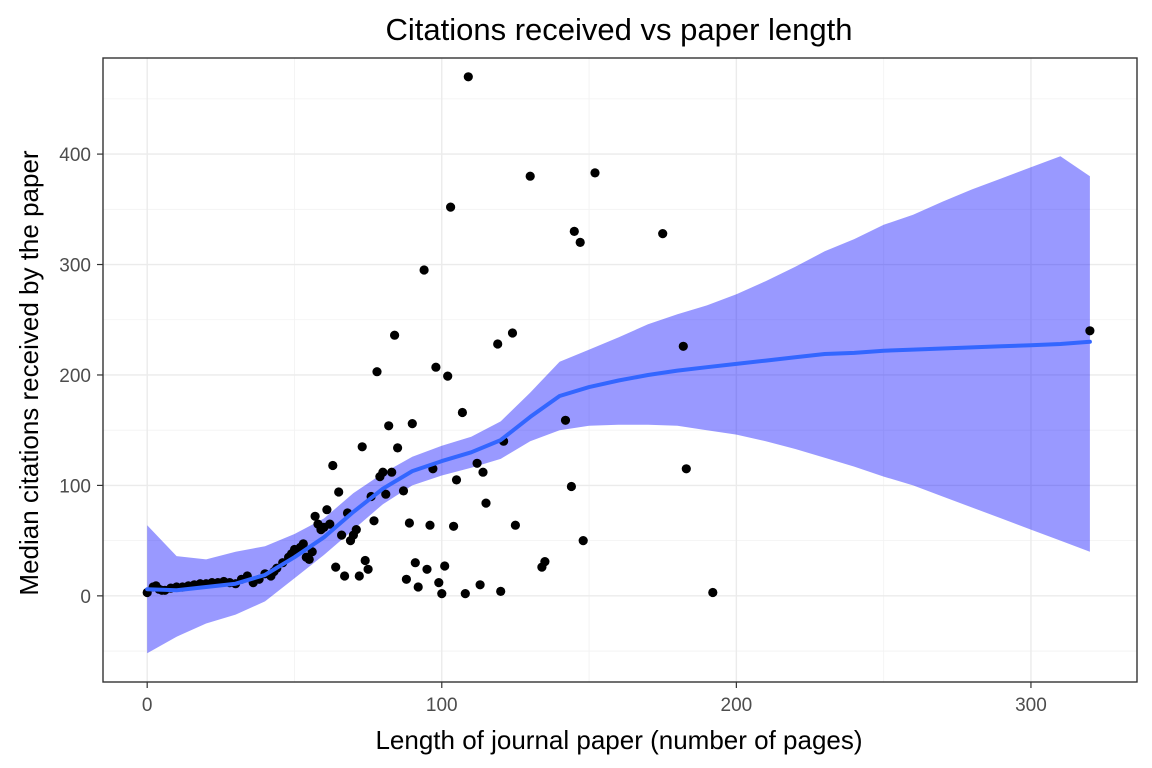 The image size is (1152, 768). What do you see at coordinates (737, 705) in the screenshot?
I see `x-tick-label: 200` at bounding box center [737, 705].